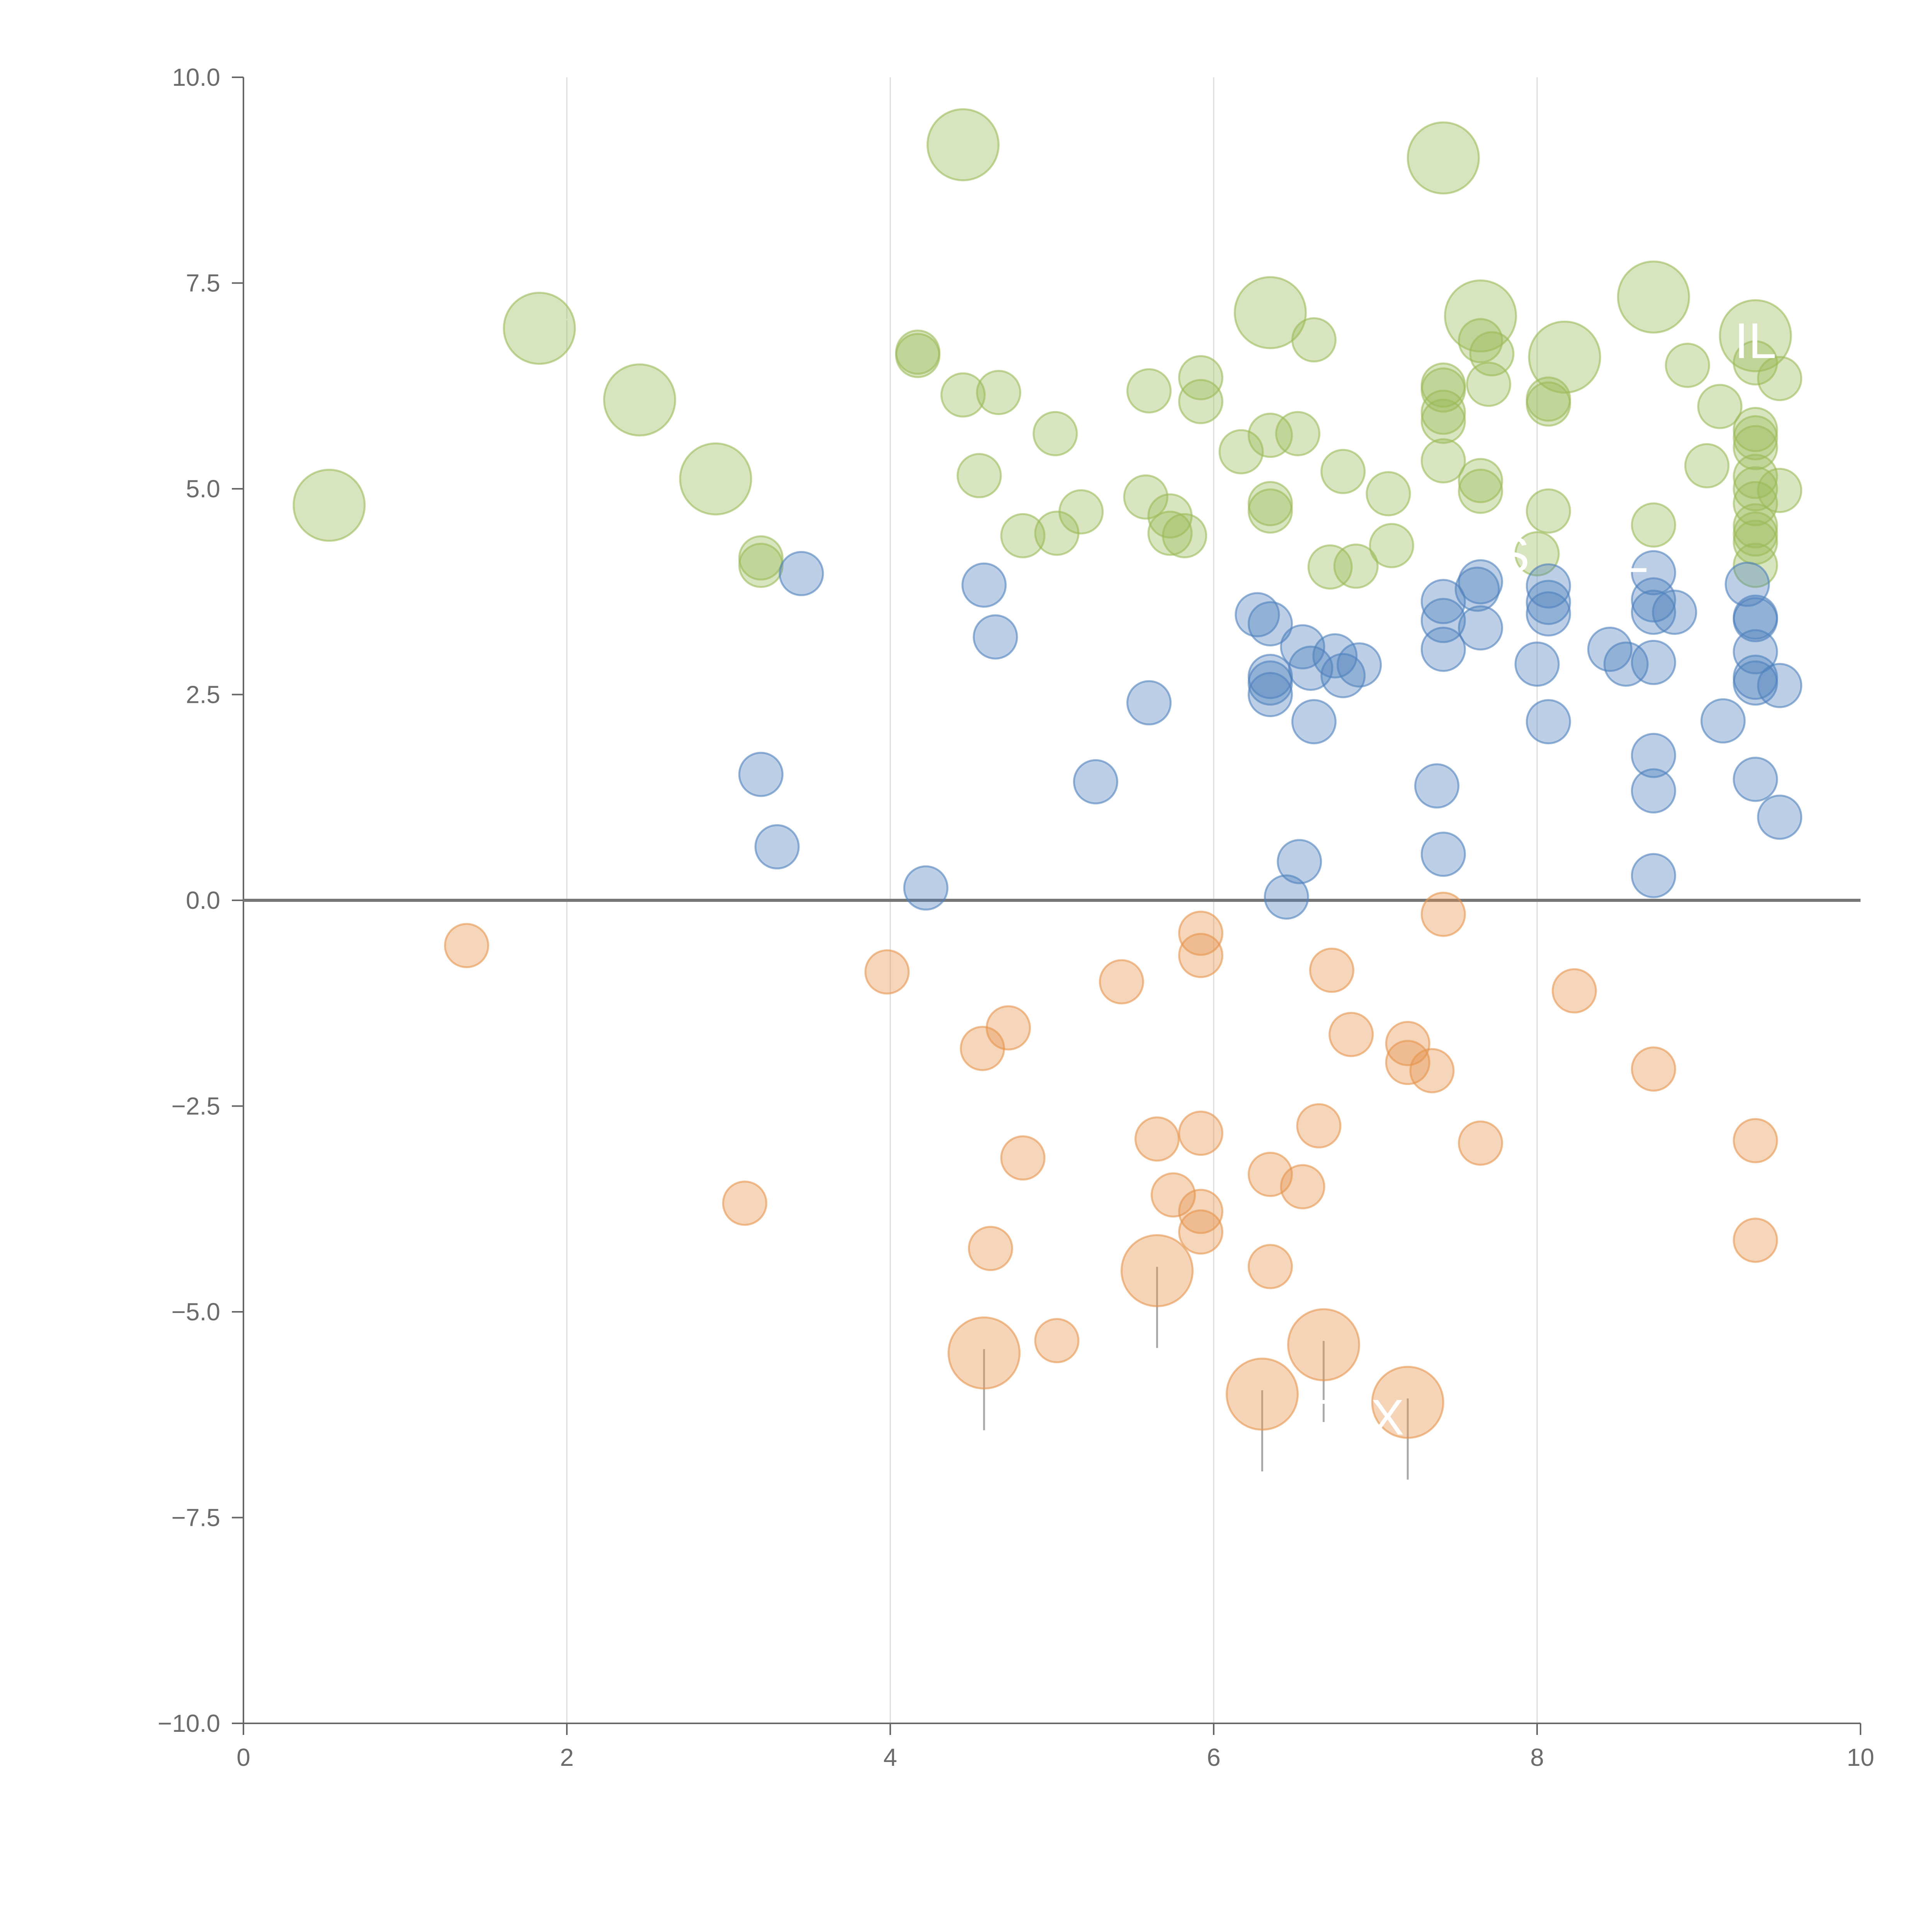 The width and height of the screenshot is (1932, 1932). I want to click on x-tick-label-2: 4, so click(890, 1757).